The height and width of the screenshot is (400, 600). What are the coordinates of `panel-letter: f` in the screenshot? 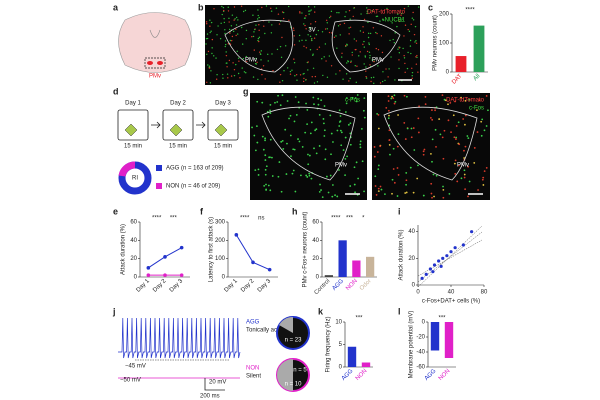 It's located at (202, 211).